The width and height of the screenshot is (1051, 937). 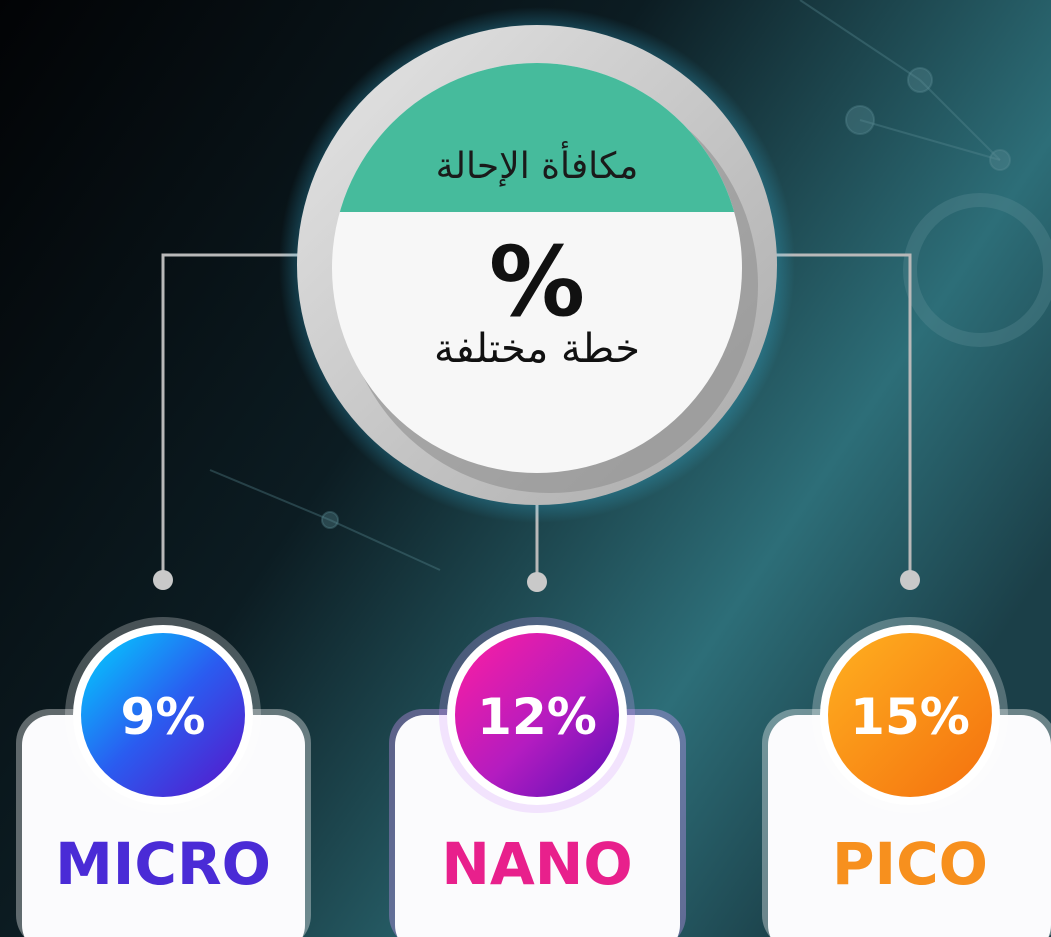 What do you see at coordinates (537, 282) in the screenshot?
I see `percent-symbol: %` at bounding box center [537, 282].